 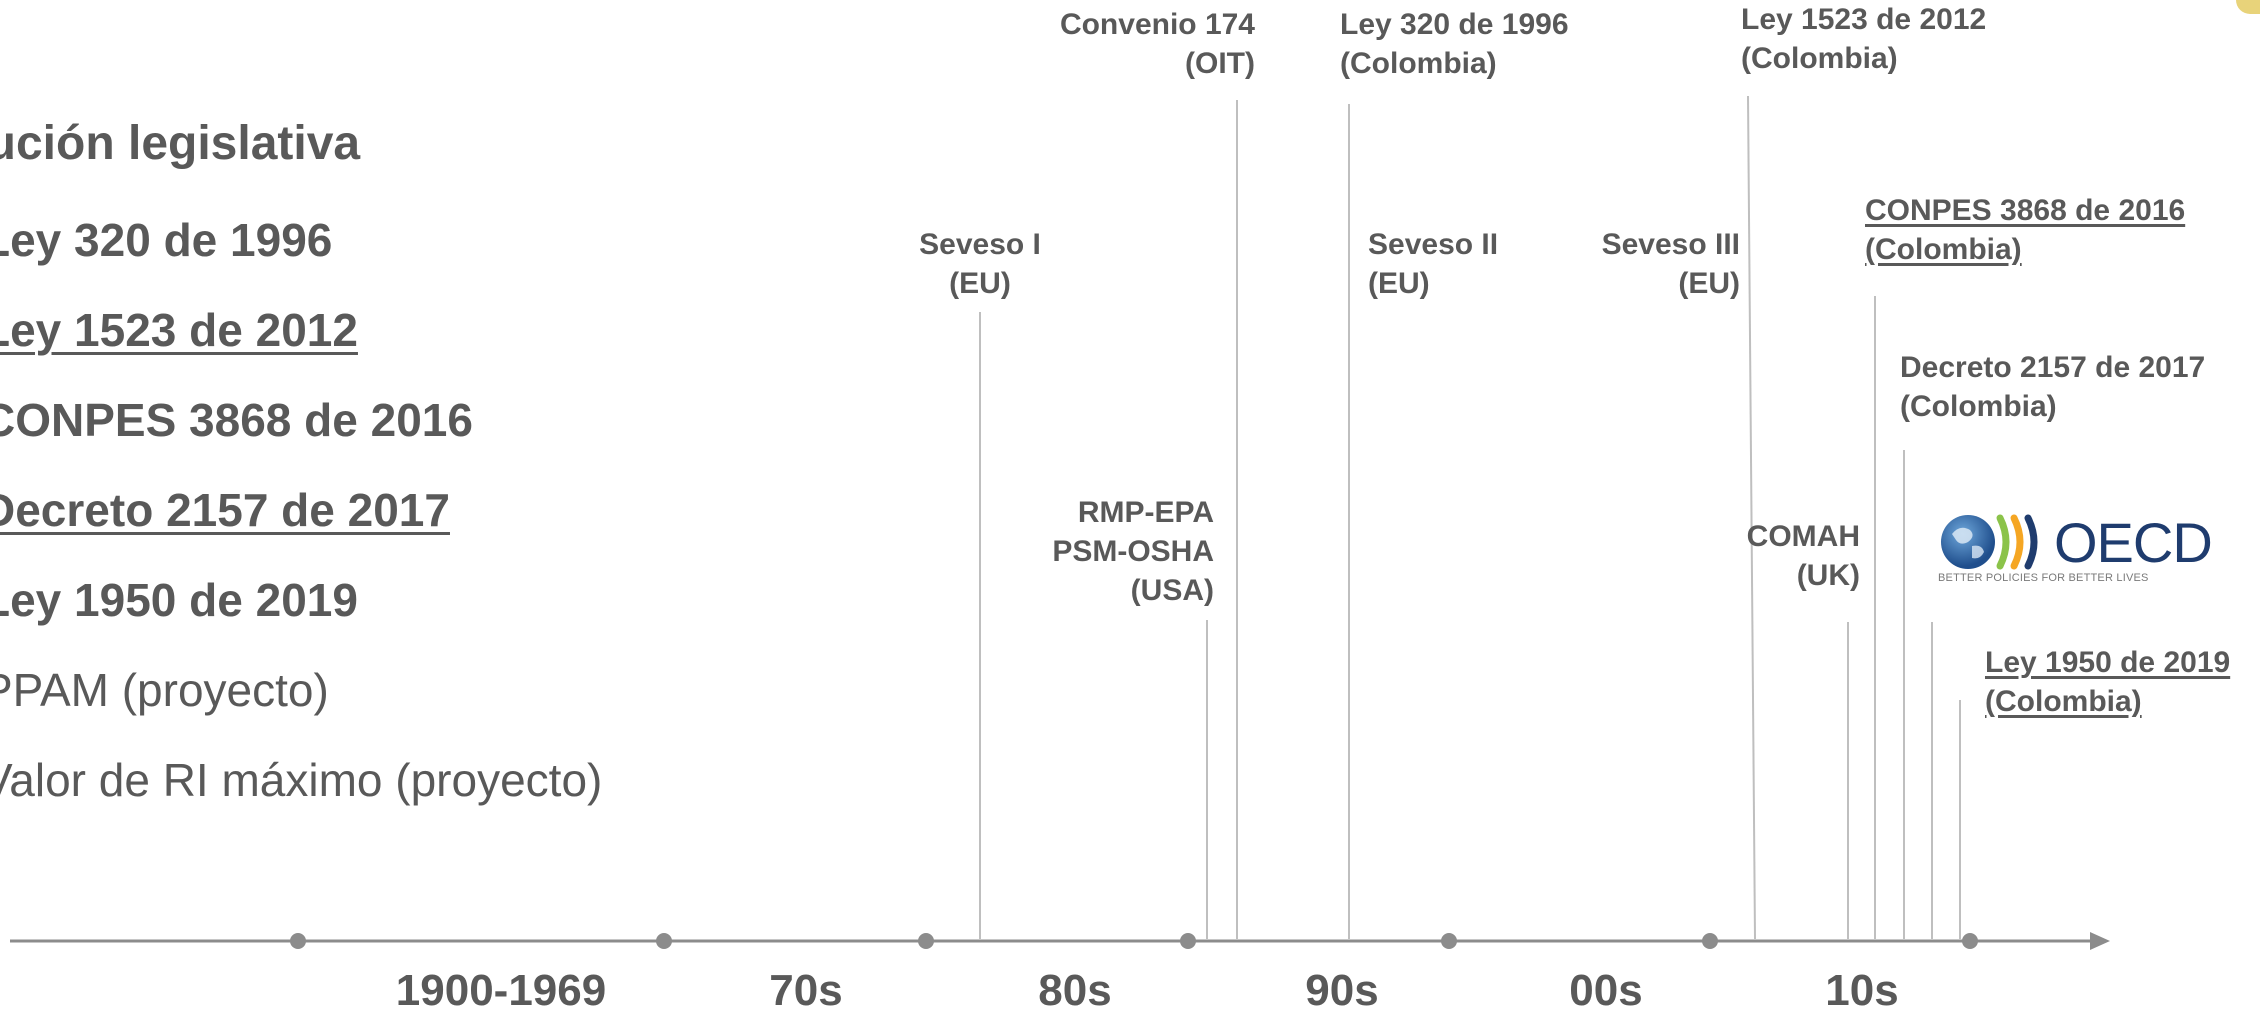 What do you see at coordinates (980, 264) in the screenshot?
I see `event-label-seveso1: Seveso I (EU)` at bounding box center [980, 264].